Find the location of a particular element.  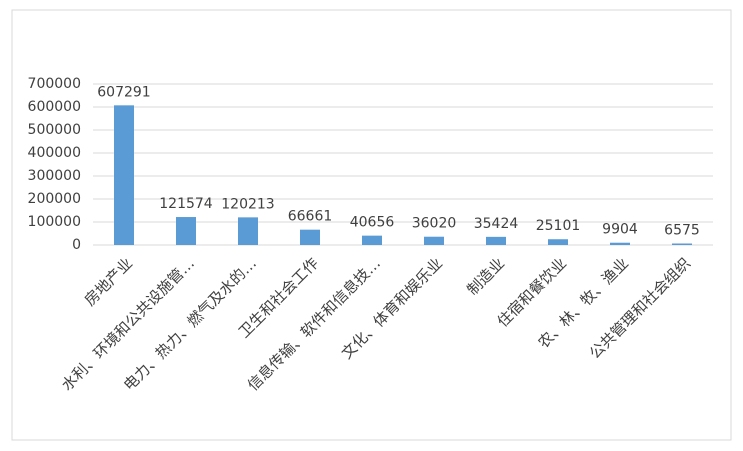

data-label: 25101 is located at coordinates (558, 226).